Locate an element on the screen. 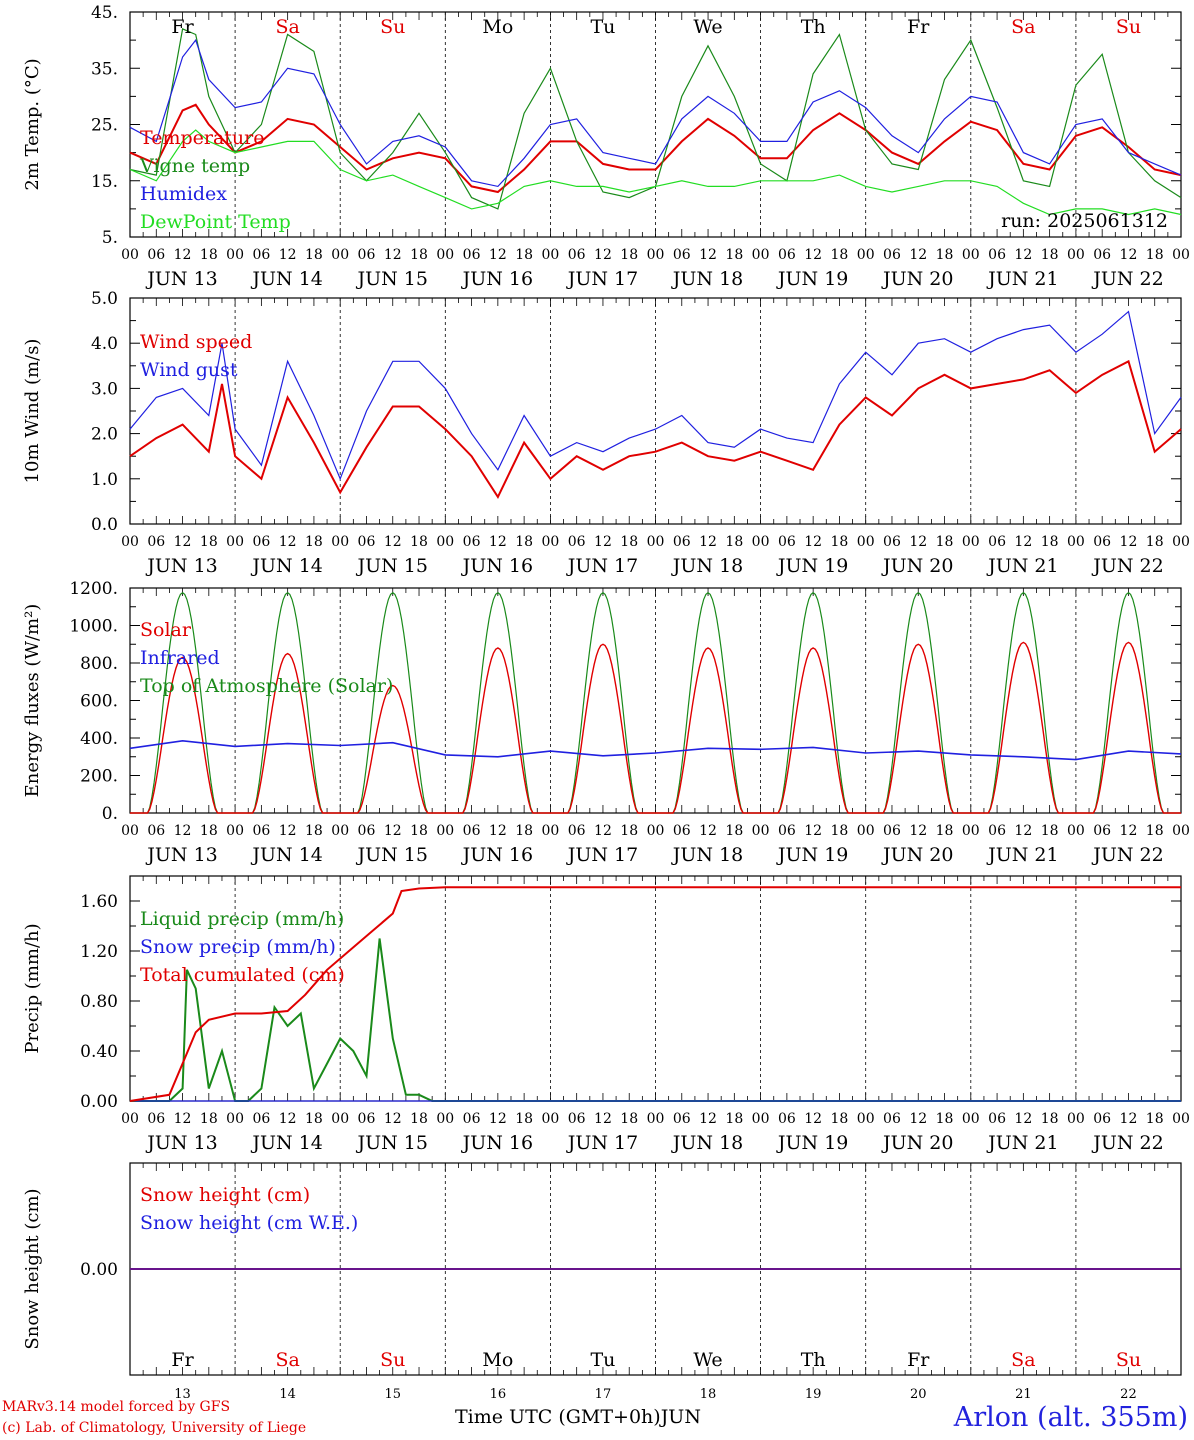 The image size is (1194, 1440). date-label: JUN 22 is located at coordinates (1127, 855).